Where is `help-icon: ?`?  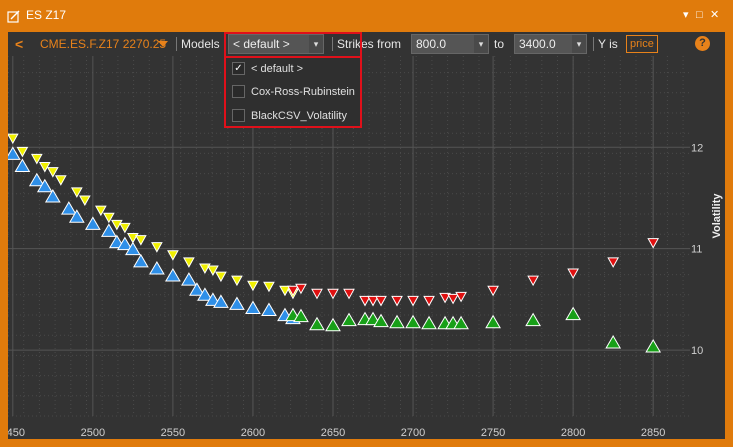
help-icon: ? is located at coordinates (702, 43).